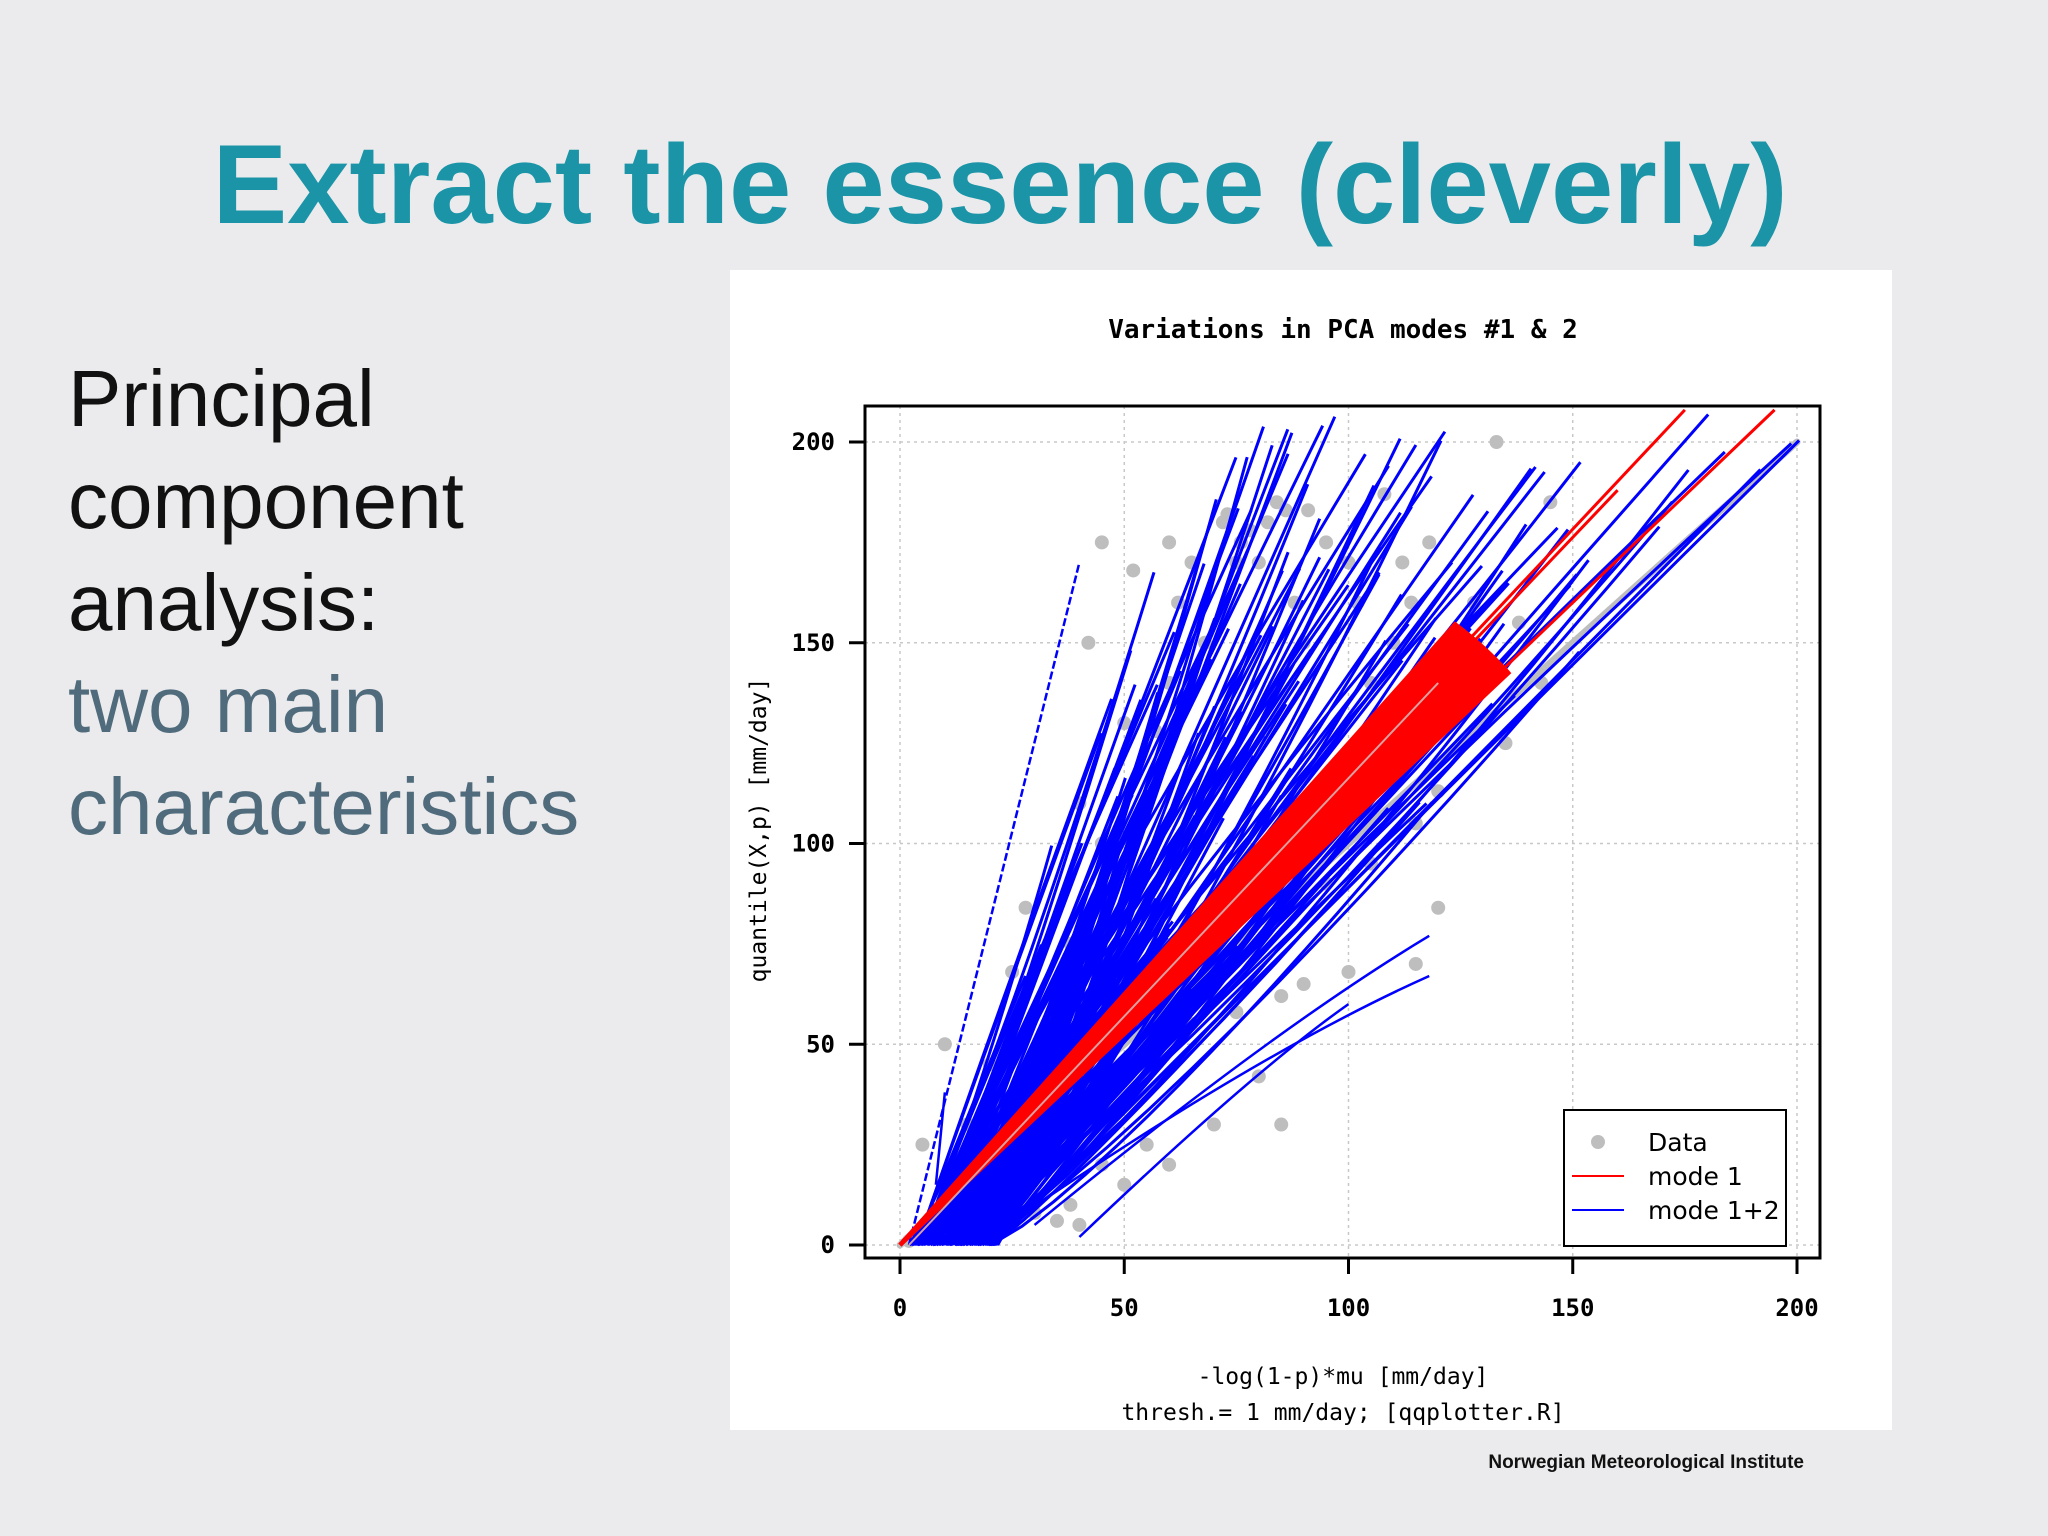 The width and height of the screenshot is (2048, 1536). Describe the element at coordinates (813, 442) in the screenshot. I see `y-tick-label: 200` at that location.